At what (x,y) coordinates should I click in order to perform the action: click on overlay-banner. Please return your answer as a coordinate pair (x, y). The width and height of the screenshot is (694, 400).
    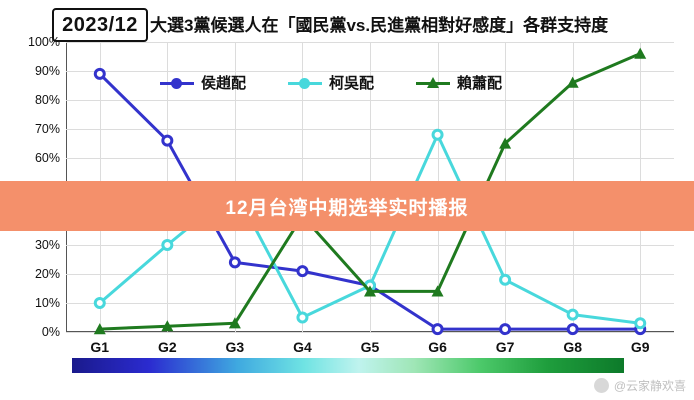
    Looking at the image, I should click on (347, 206).